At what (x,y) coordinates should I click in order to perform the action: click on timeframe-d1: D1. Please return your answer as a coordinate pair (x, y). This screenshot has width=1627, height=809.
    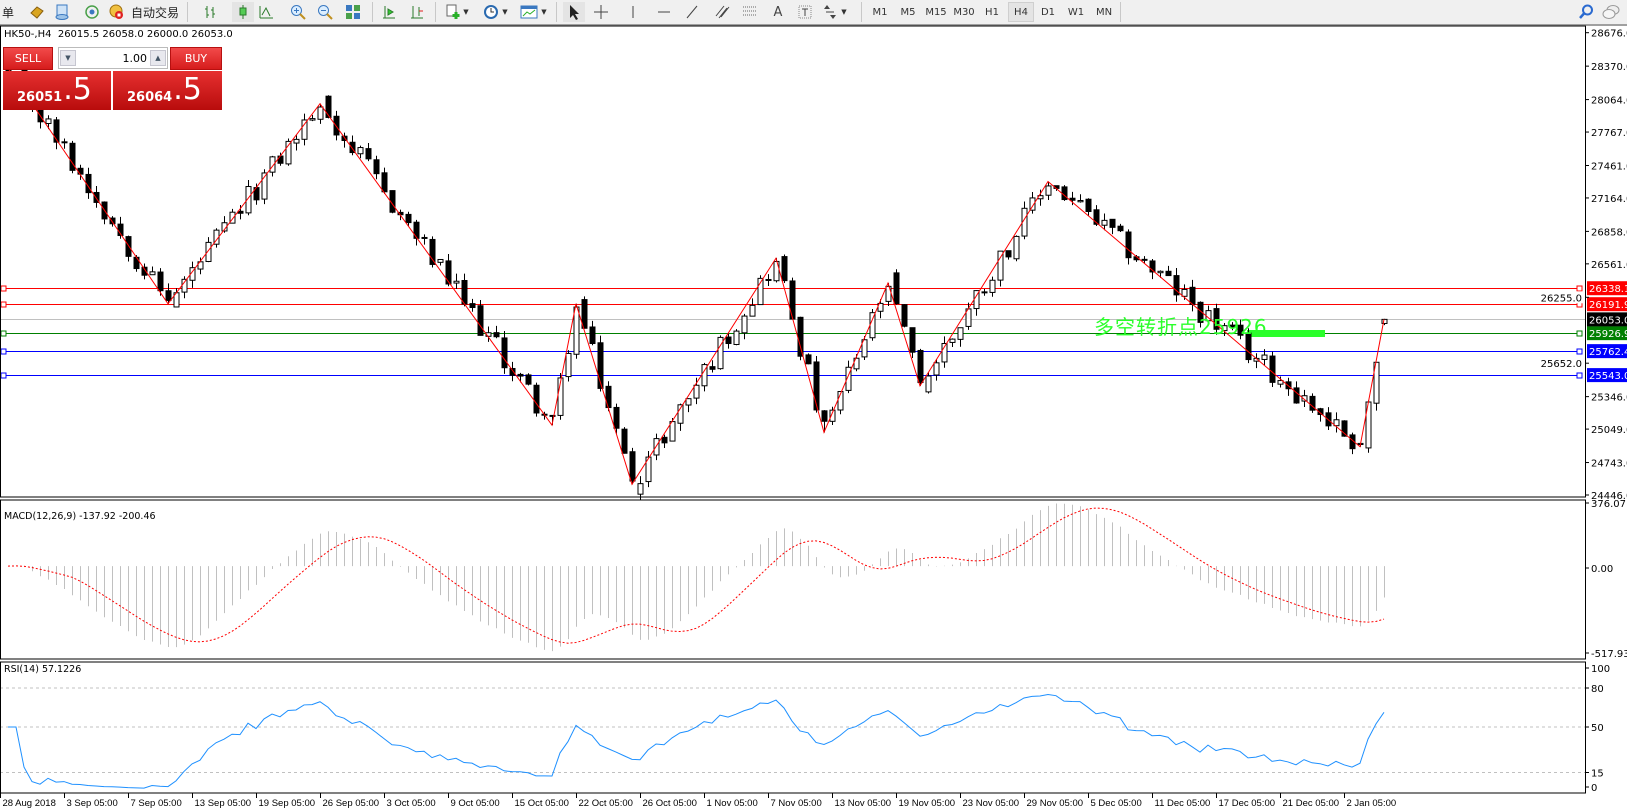
    Looking at the image, I should click on (1048, 12).